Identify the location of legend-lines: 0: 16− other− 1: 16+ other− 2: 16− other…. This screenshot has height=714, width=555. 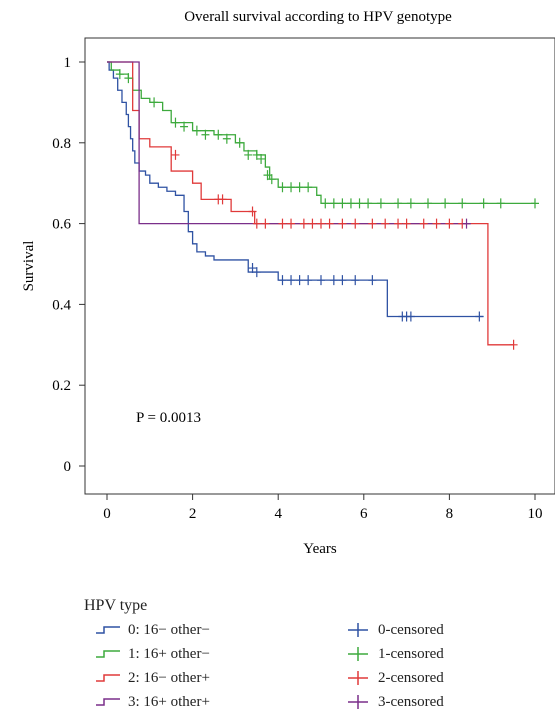
(149, 666).